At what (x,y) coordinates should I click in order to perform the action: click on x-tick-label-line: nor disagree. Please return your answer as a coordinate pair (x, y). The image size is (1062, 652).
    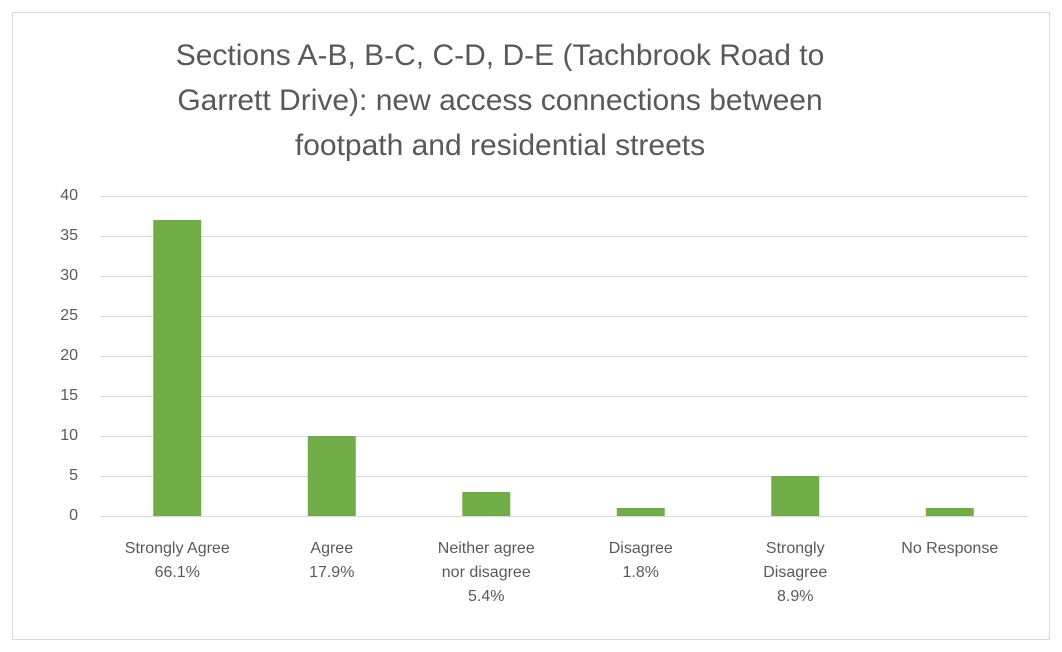
    Looking at the image, I should click on (486, 572).